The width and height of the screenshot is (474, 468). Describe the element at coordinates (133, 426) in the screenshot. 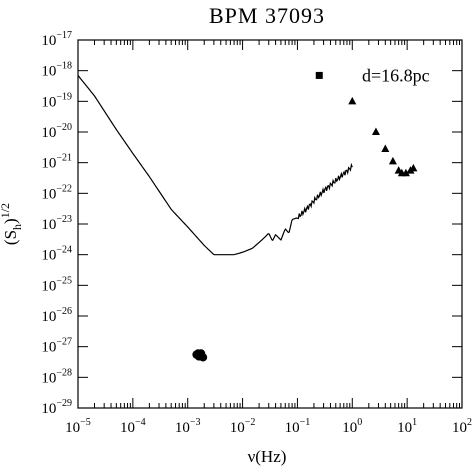

I see `x-tick-label: 10⁻⁴` at that location.